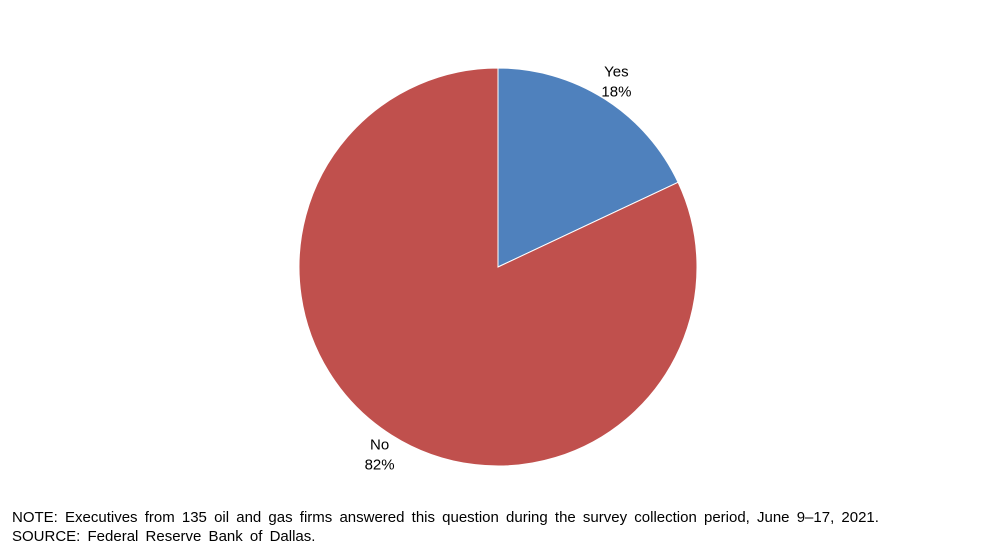 Image resolution: width=997 pixels, height=553 pixels. Describe the element at coordinates (588, 167) in the screenshot. I see `pie-slice-yes` at that location.